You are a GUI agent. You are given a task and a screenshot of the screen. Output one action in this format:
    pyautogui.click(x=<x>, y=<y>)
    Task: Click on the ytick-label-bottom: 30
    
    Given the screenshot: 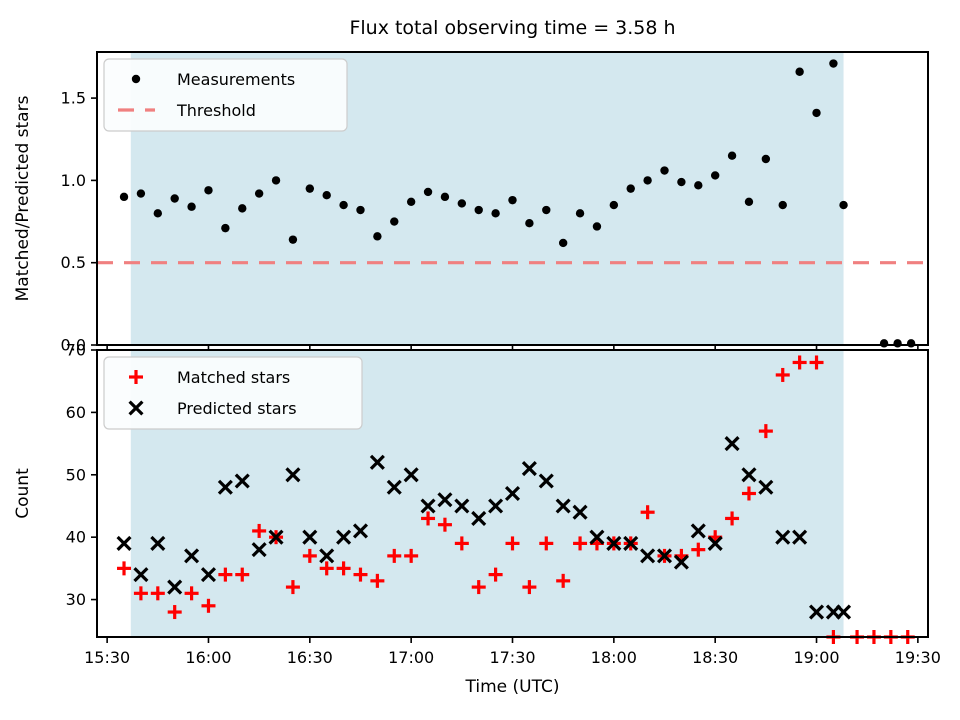 What is the action you would take?
    pyautogui.click(x=76, y=599)
    